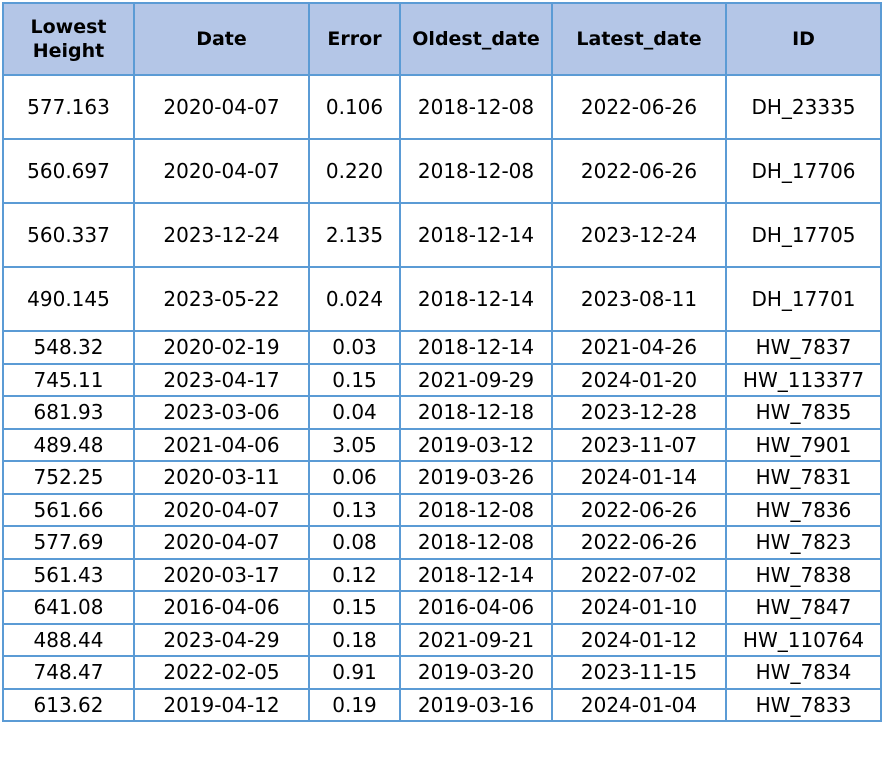 This screenshot has height=767, width=883. Describe the element at coordinates (68, 704) in the screenshot. I see `cell-lowest-height: 613.62` at that location.